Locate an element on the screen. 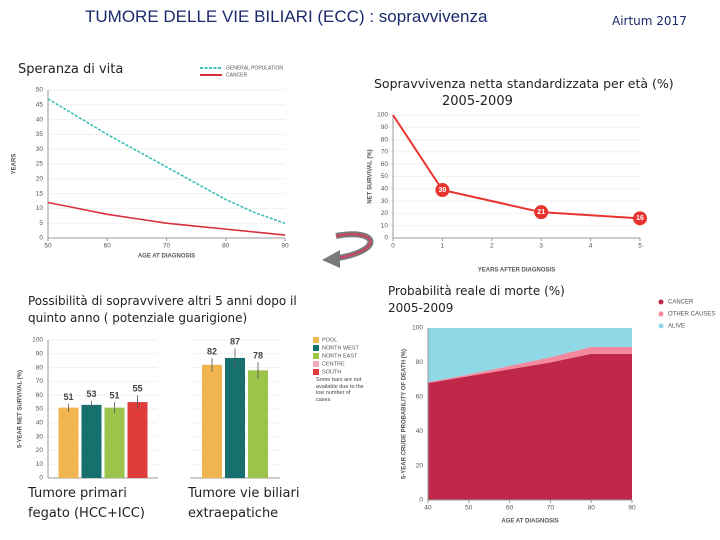  x-tick-label: 1 is located at coordinates (443, 246).